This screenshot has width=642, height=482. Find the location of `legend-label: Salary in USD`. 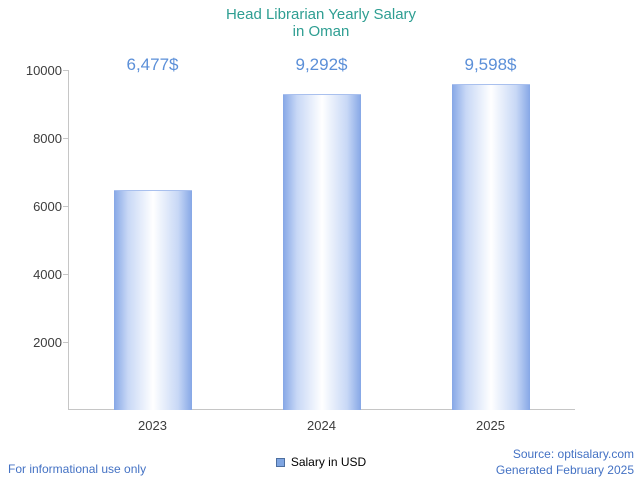

legend-label: Salary in USD is located at coordinates (328, 462).